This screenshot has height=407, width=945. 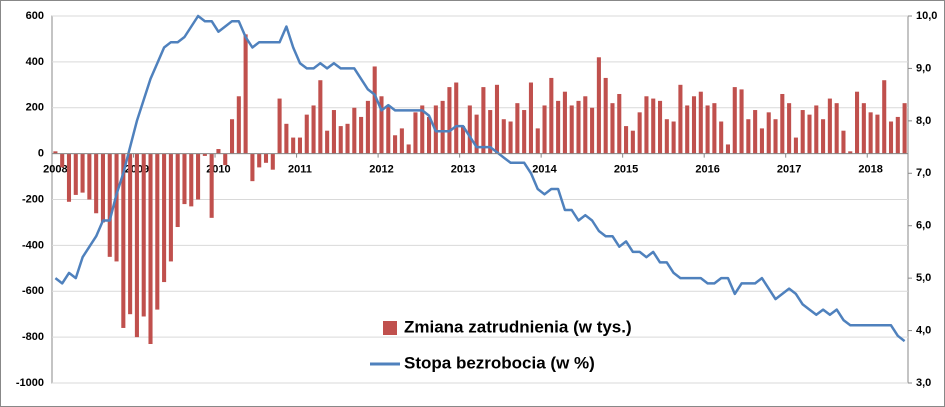 I want to click on y-tick-label: -400, so click(x=33, y=245).